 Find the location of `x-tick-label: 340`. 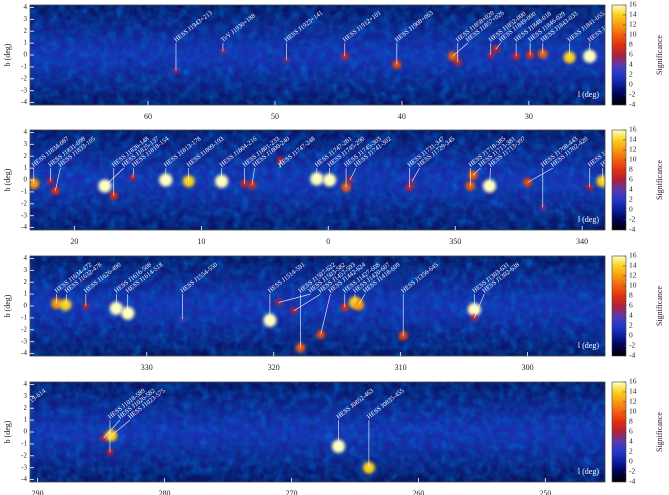

x-tick-label: 340 is located at coordinates (582, 241).